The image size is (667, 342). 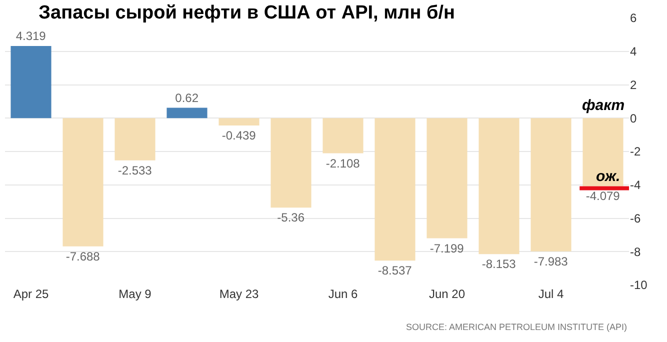 I want to click on x-tick-label: Jun 6, so click(x=343, y=294).